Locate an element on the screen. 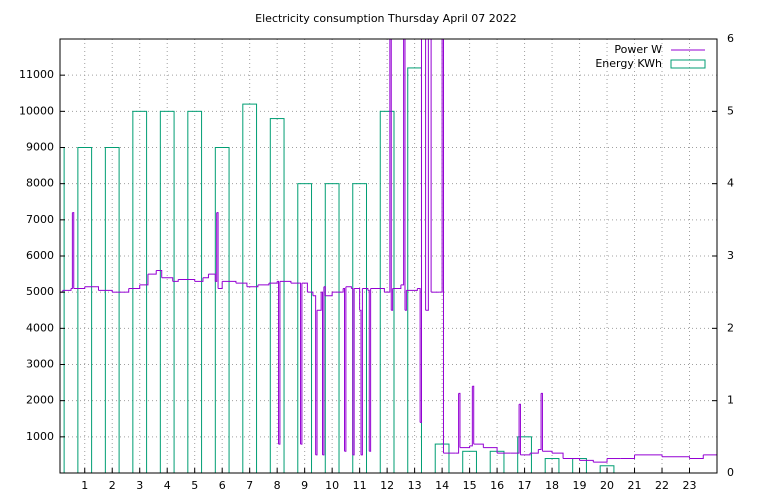 Image resolution: width=768 pixels, height=500 pixels. x-tick-label: 15 is located at coordinates (470, 485).